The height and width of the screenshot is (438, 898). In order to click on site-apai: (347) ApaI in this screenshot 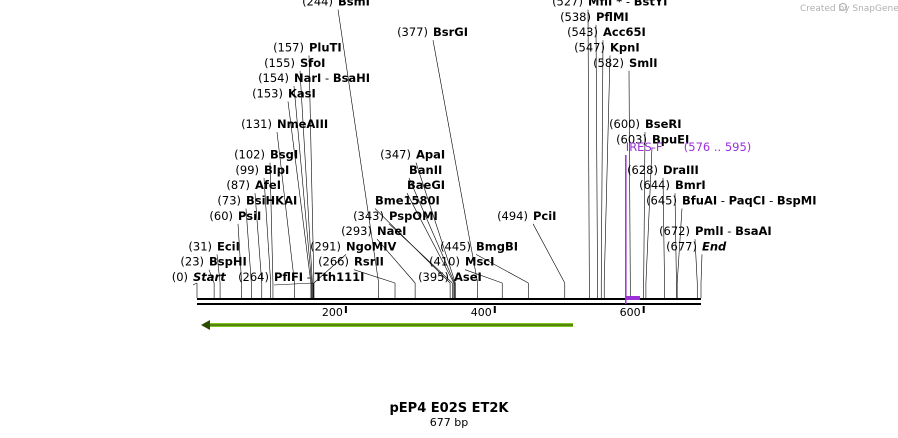, I will do `click(412, 155)`.